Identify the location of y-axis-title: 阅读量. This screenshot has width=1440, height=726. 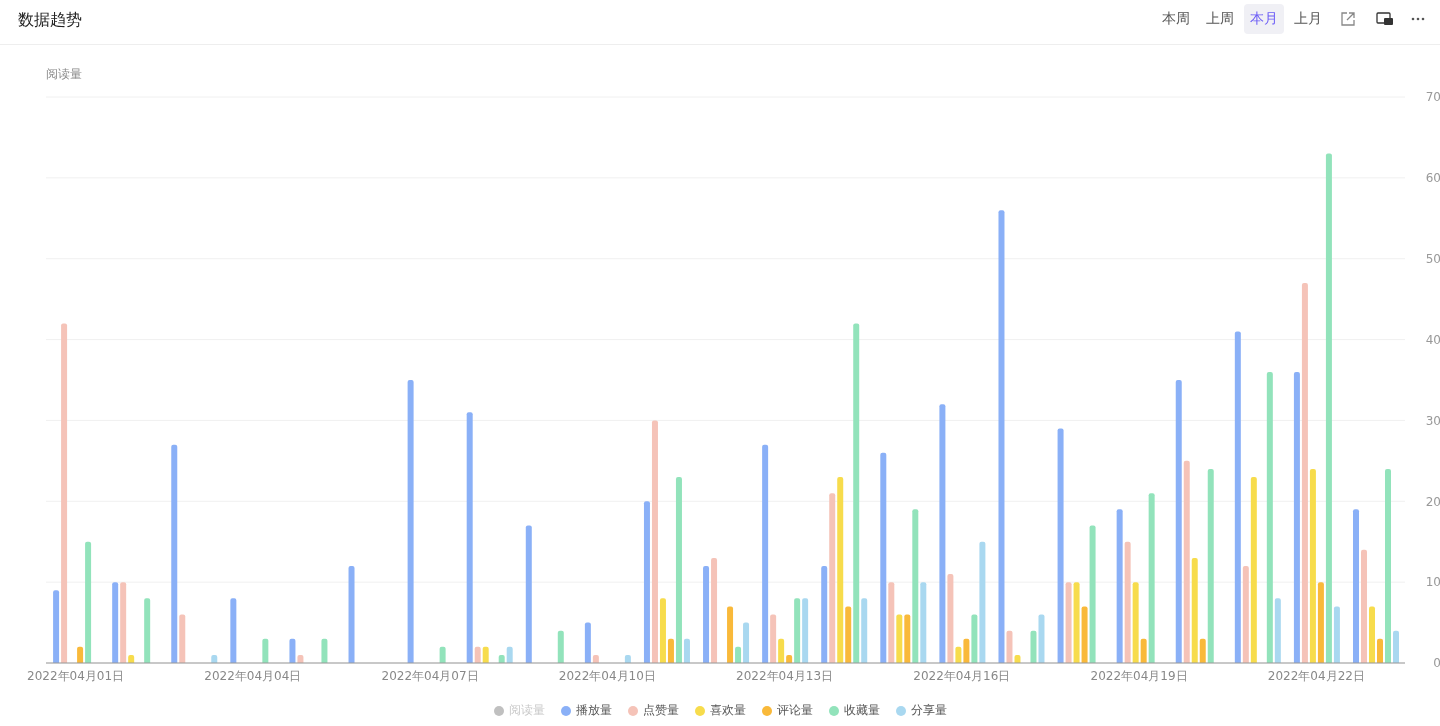
(64, 74).